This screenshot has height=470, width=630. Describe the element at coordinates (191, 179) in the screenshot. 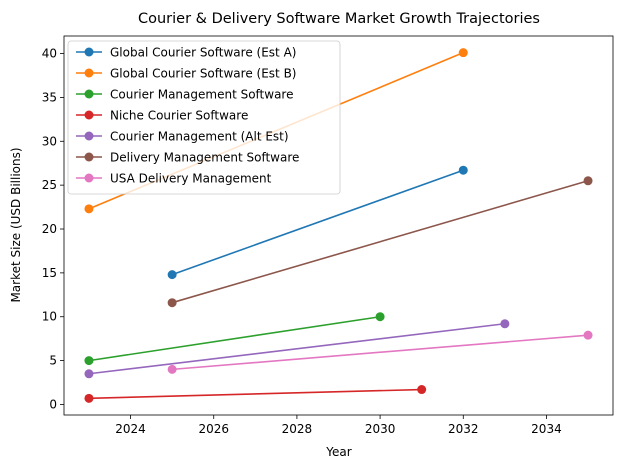

I see `legend-label: USA Delivery Management` at that location.